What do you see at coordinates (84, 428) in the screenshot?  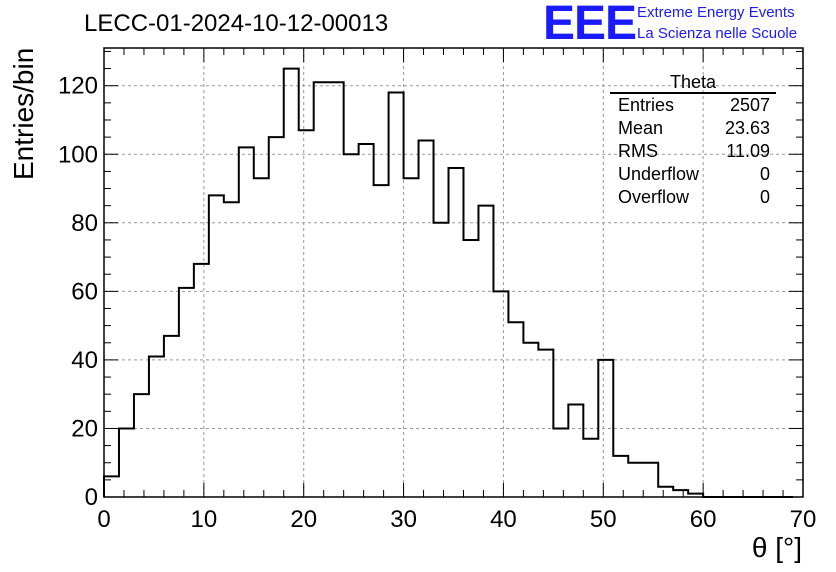 I see `y-tick-label: 20` at bounding box center [84, 428].